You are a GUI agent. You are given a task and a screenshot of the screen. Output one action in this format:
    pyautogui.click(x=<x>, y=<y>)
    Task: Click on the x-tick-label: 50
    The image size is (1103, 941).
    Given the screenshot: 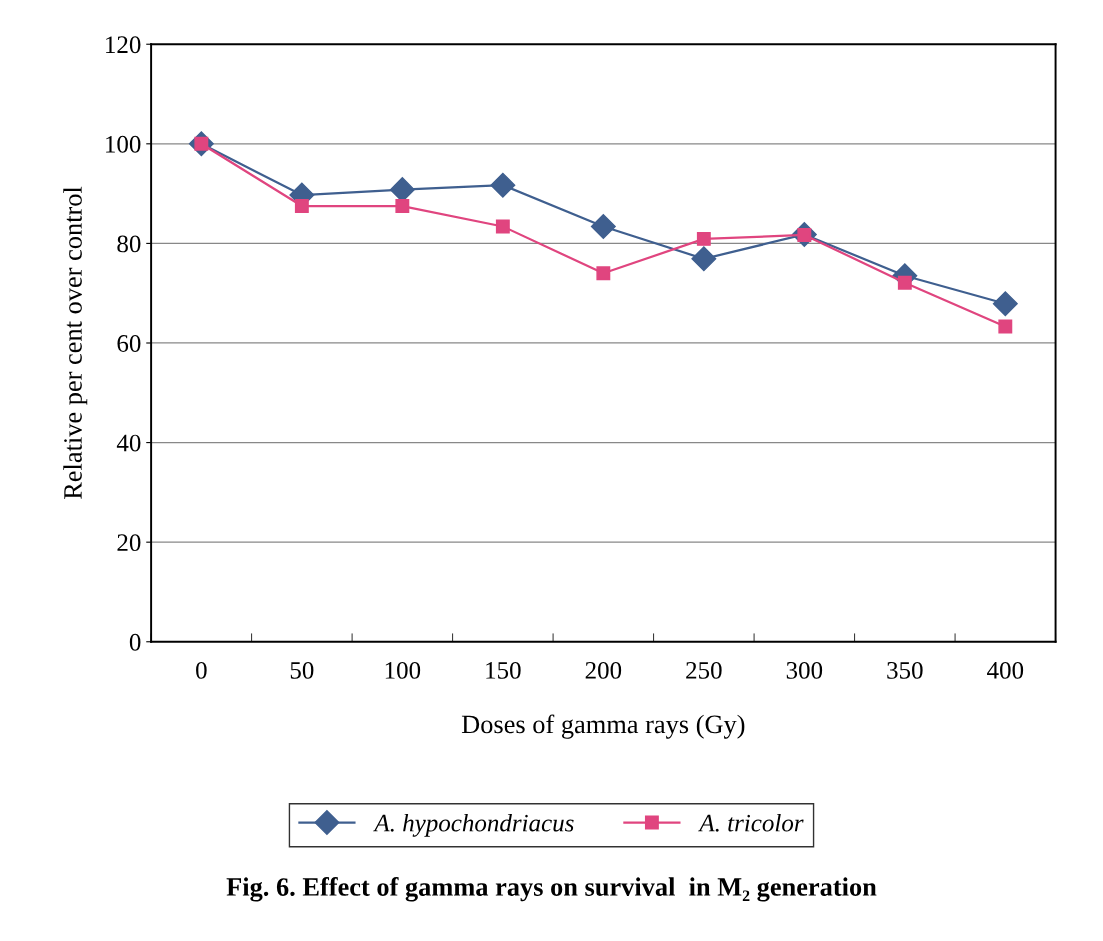 What is the action you would take?
    pyautogui.click(x=302, y=670)
    